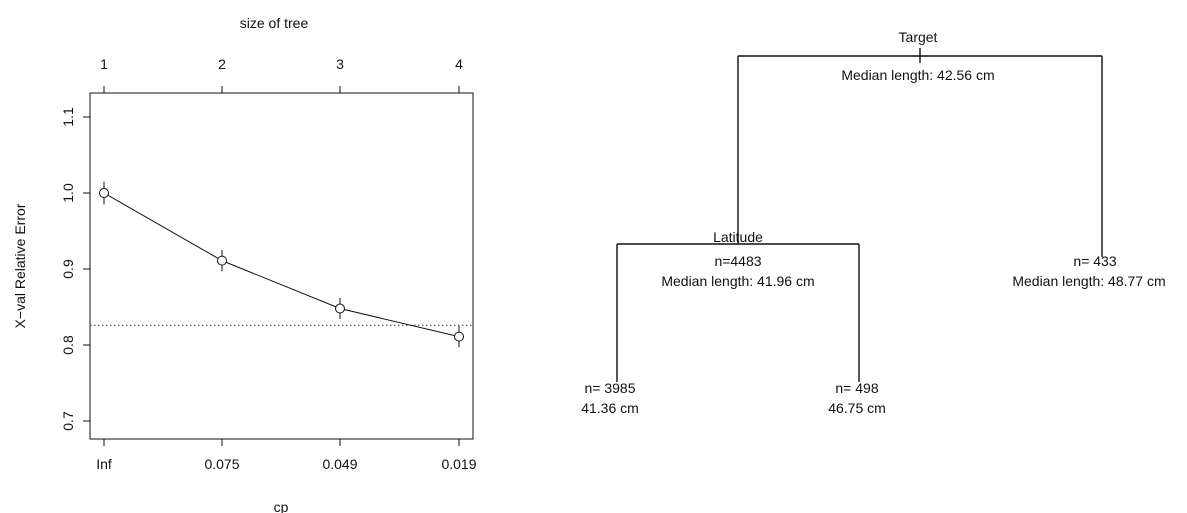 The image size is (1187, 513). Describe the element at coordinates (68, 421) in the screenshot. I see `y-tick-label-0: 0.7` at that location.